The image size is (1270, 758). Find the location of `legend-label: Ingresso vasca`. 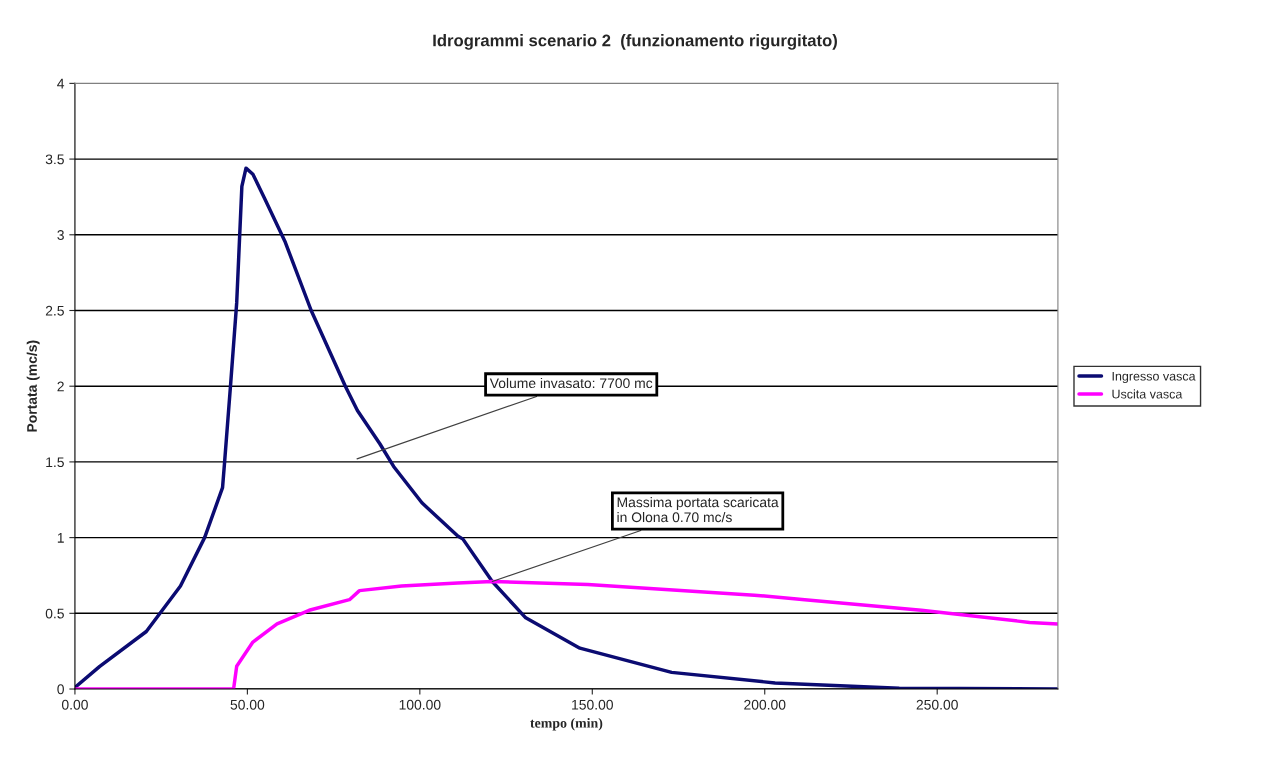

legend-label: Ingresso vasca is located at coordinates (1154, 377).